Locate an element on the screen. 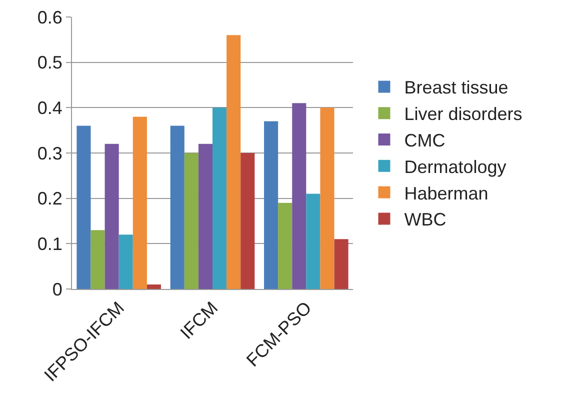 The height and width of the screenshot is (420, 587). legend-label: Dermatology is located at coordinates (455, 166).